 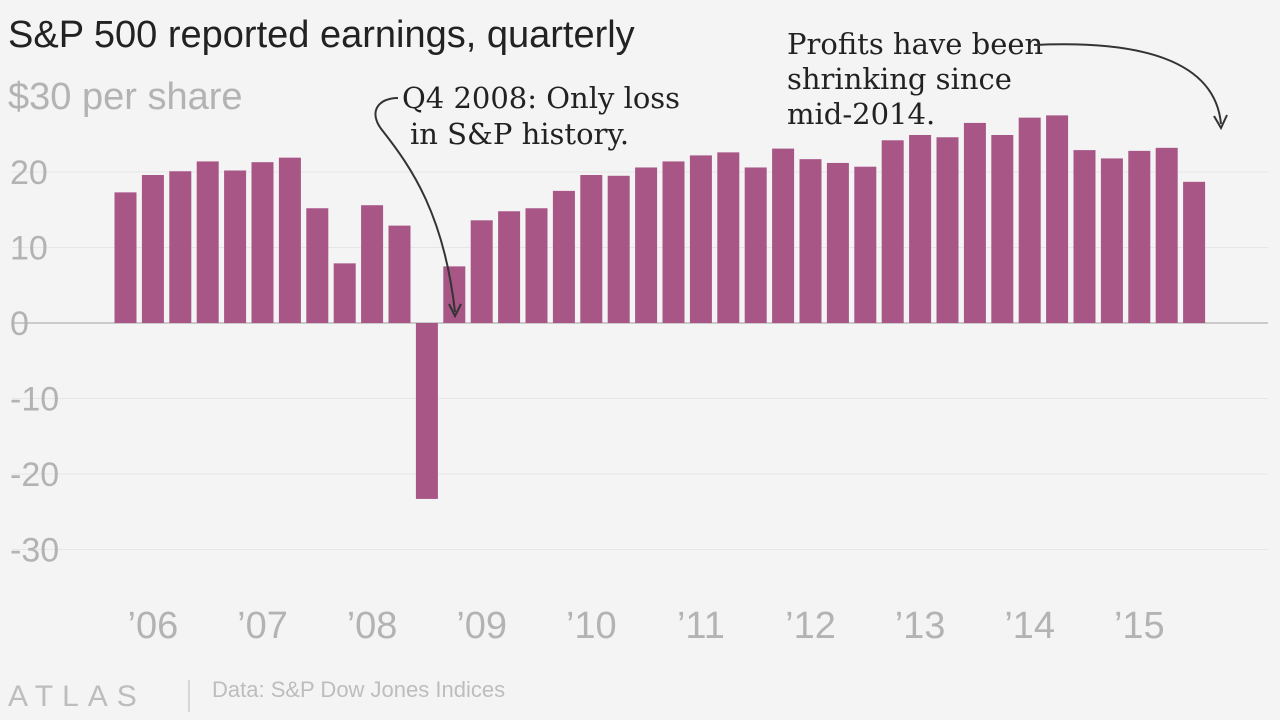 I want to click on y-axis-ticks: -30 -20 -10 0 10 20, so click(x=34, y=362).